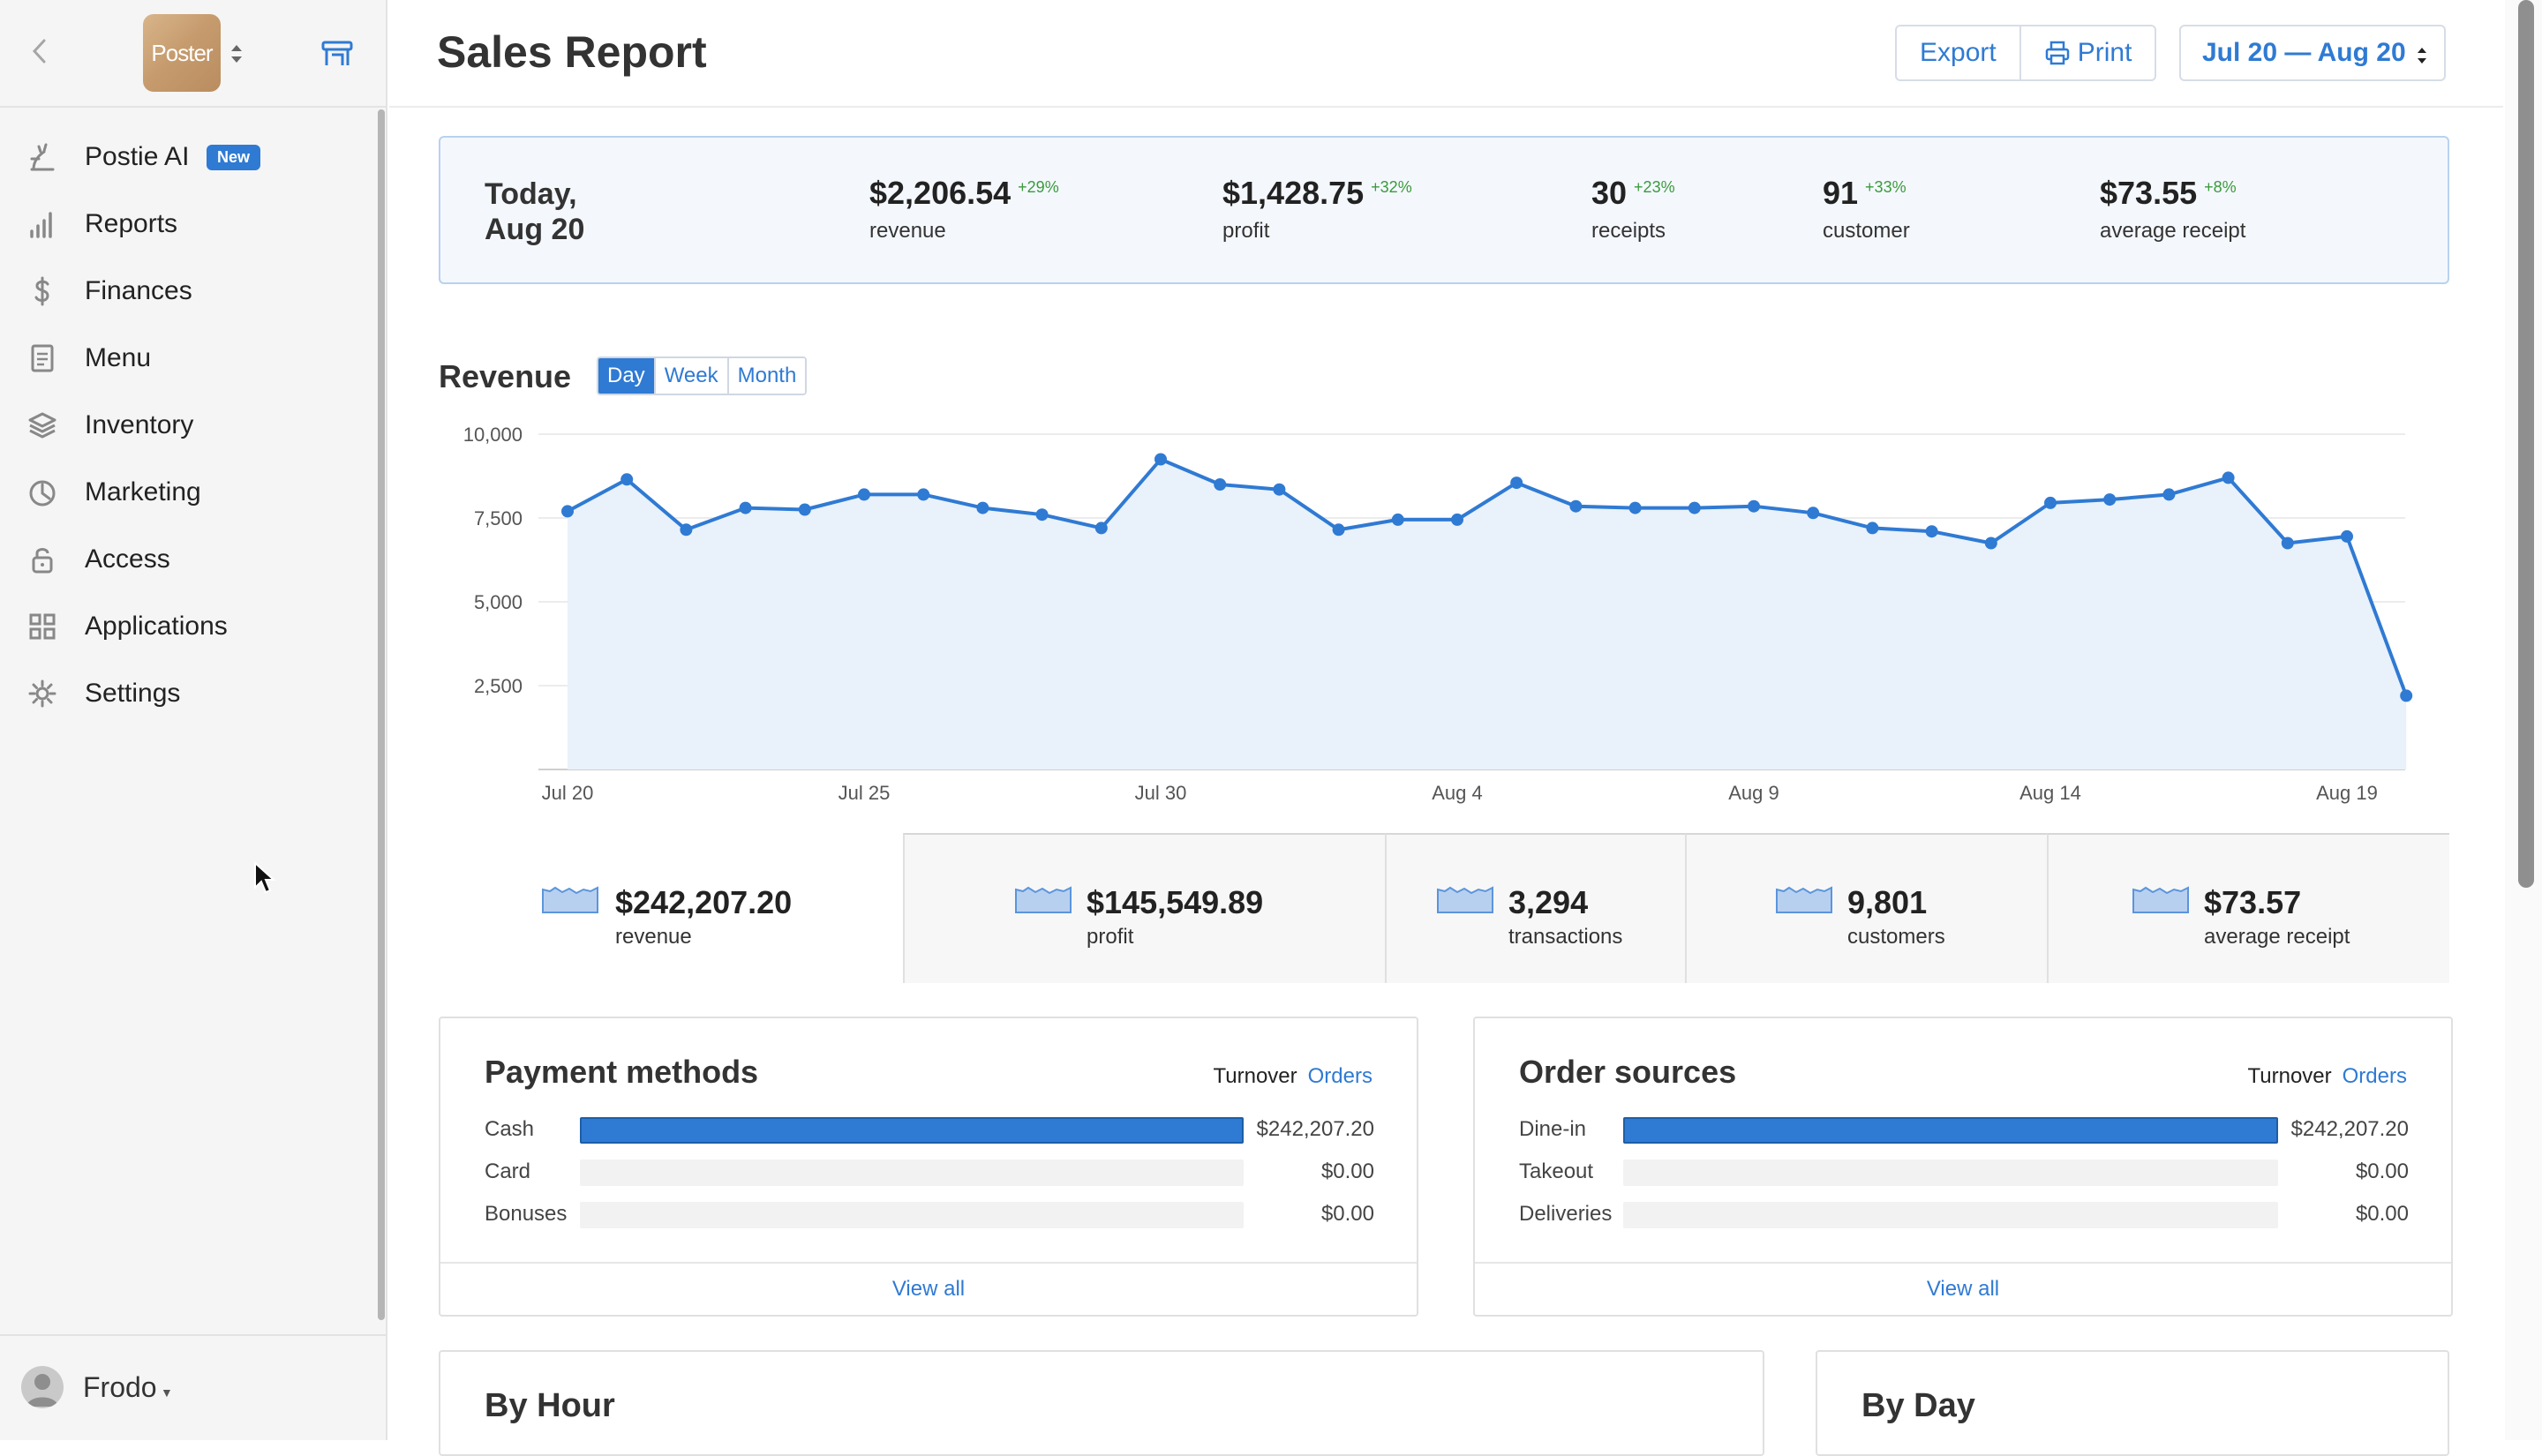 The image size is (2542, 1456). What do you see at coordinates (626, 376) in the screenshot?
I see `period-day-button: Day` at bounding box center [626, 376].